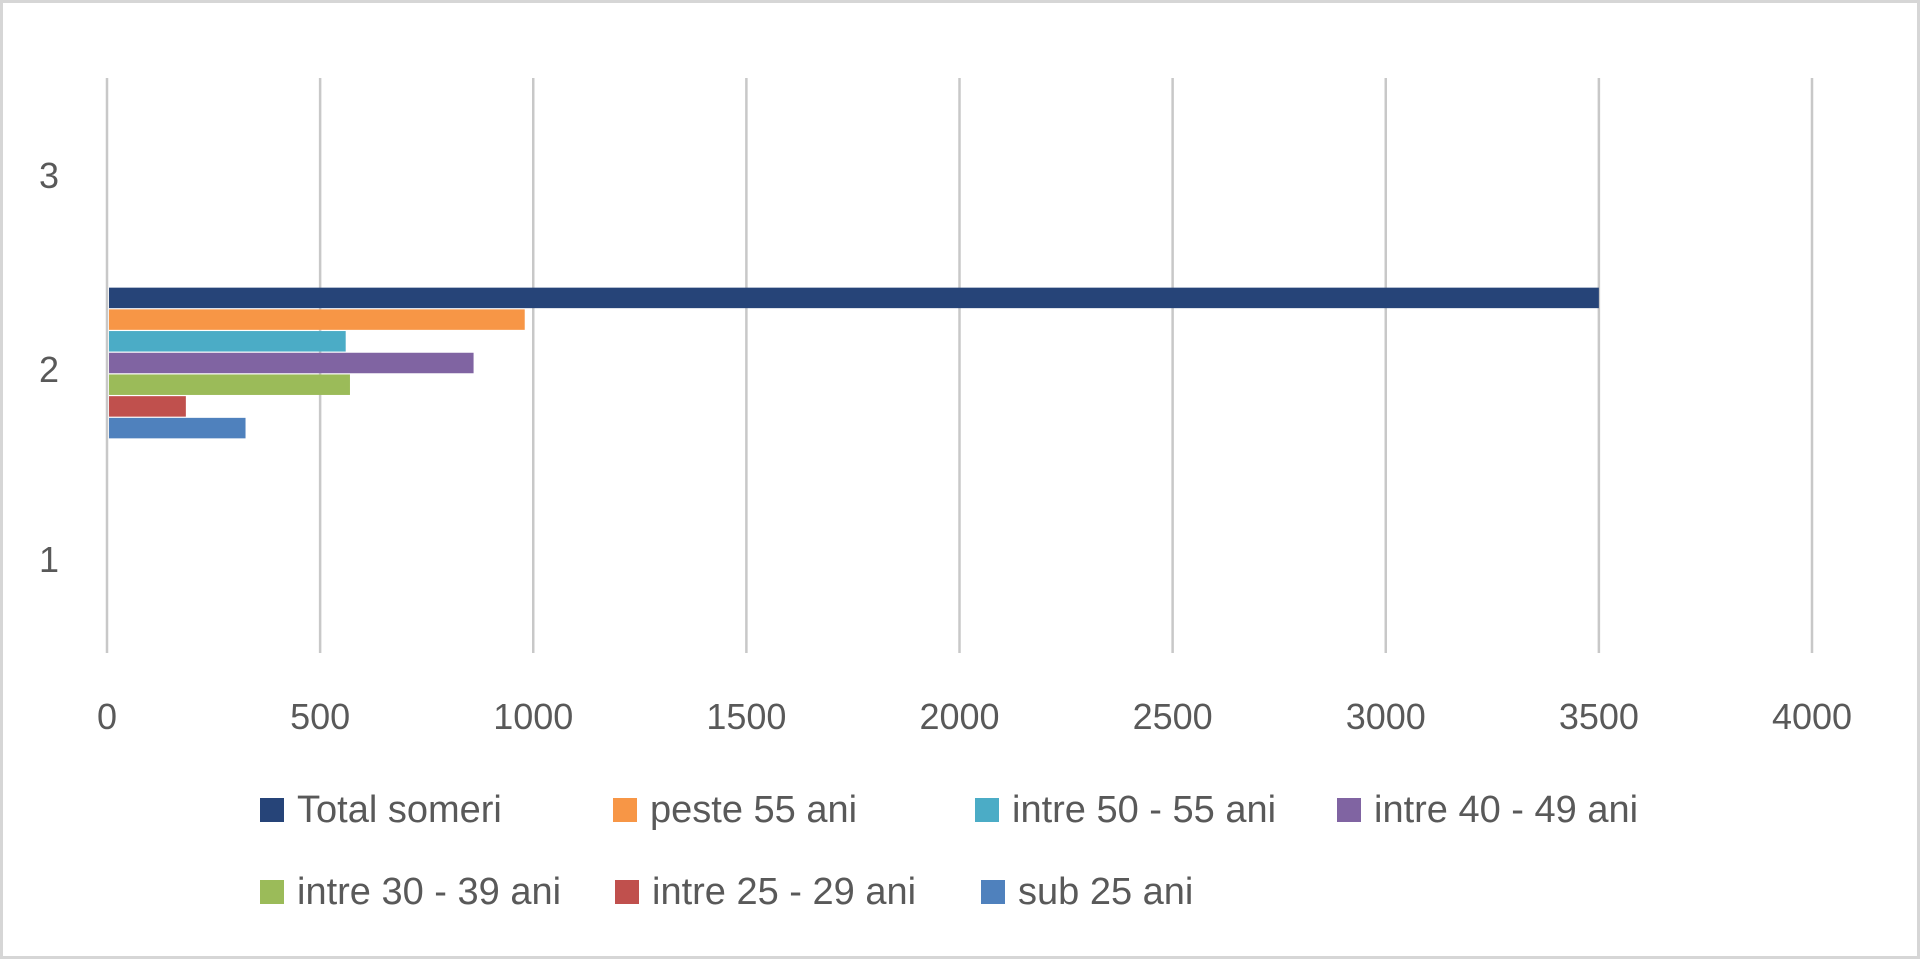  I want to click on x-tick-label: 3000, so click(1386, 716).